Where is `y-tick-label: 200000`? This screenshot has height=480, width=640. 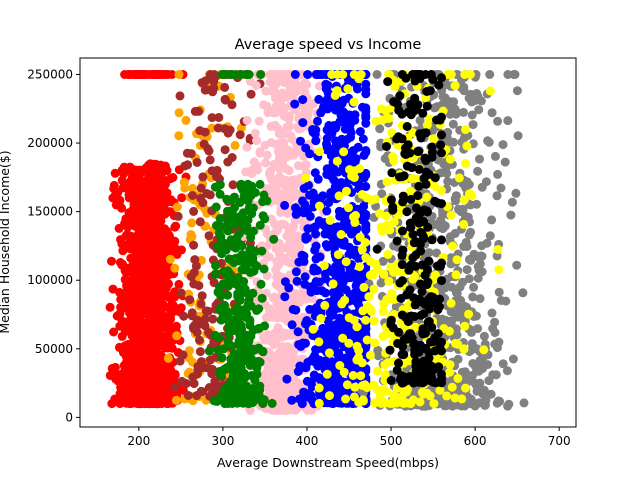
y-tick-label: 200000 is located at coordinates (50, 143).